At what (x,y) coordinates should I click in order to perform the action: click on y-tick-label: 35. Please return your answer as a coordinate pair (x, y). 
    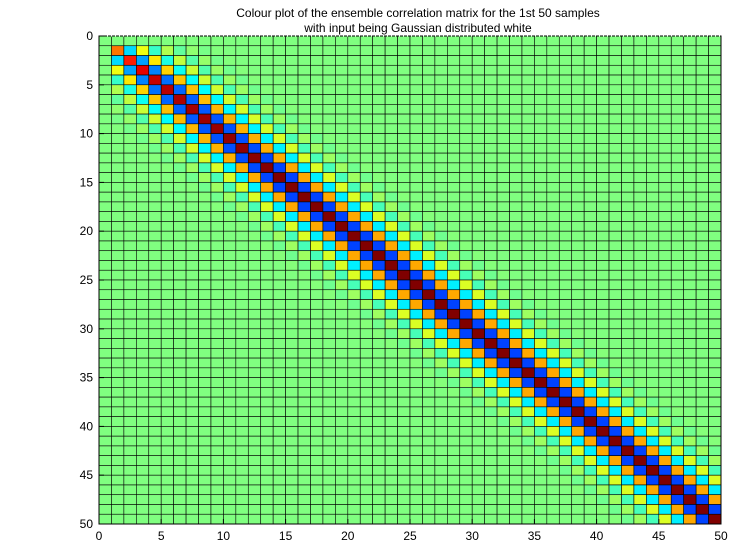
    Looking at the image, I should click on (87, 378).